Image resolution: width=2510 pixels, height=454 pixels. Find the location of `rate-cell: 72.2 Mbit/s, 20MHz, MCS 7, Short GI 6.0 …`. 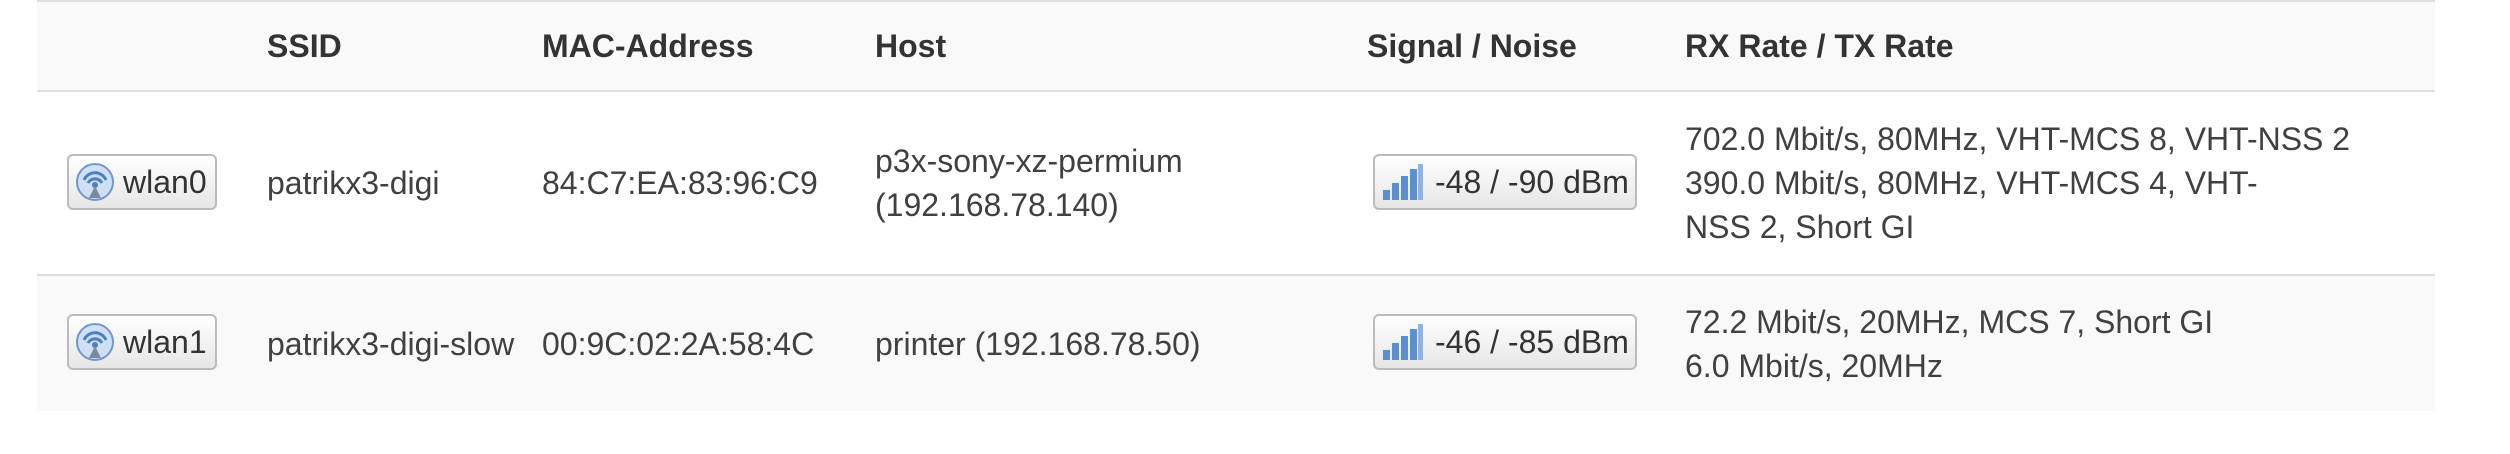

rate-cell: 72.2 Mbit/s, 20MHz, MCS 7, Short GI 6.0 … is located at coordinates (2060, 343).